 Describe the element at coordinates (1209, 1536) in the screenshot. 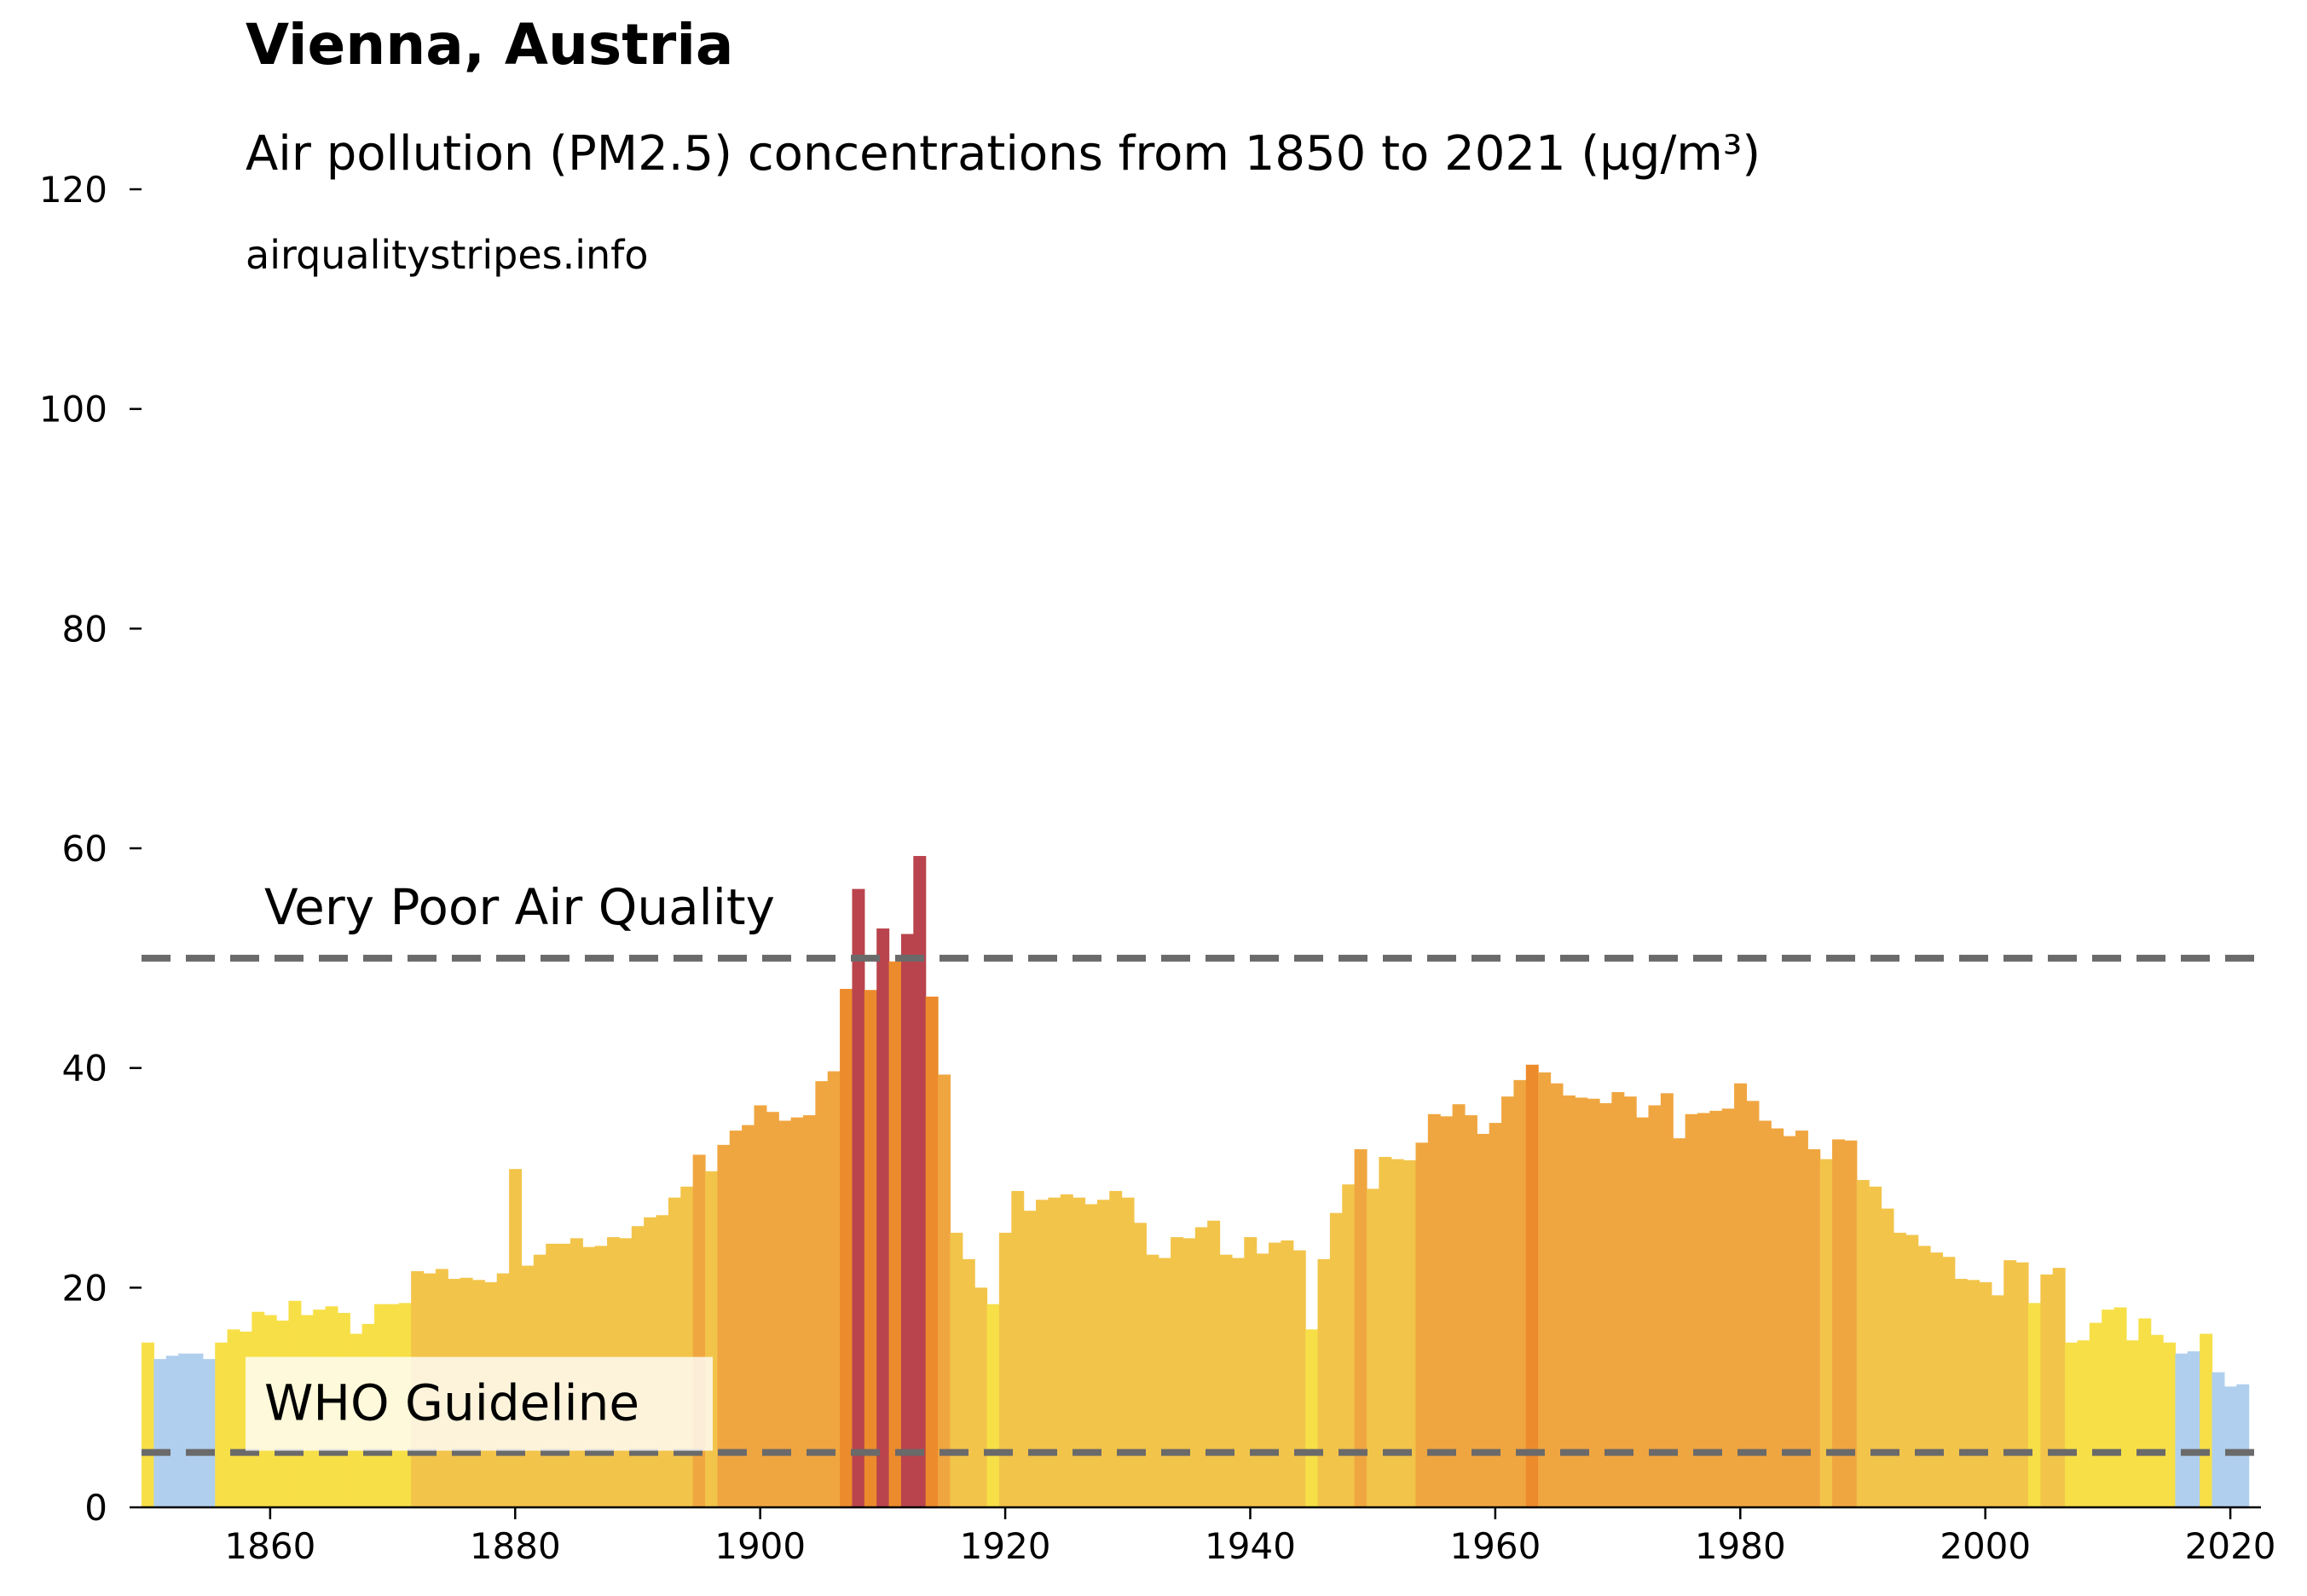

I see `x-axis: 1860 1880 1900 1920 1940 1960 1980 2000 2020` at that location.